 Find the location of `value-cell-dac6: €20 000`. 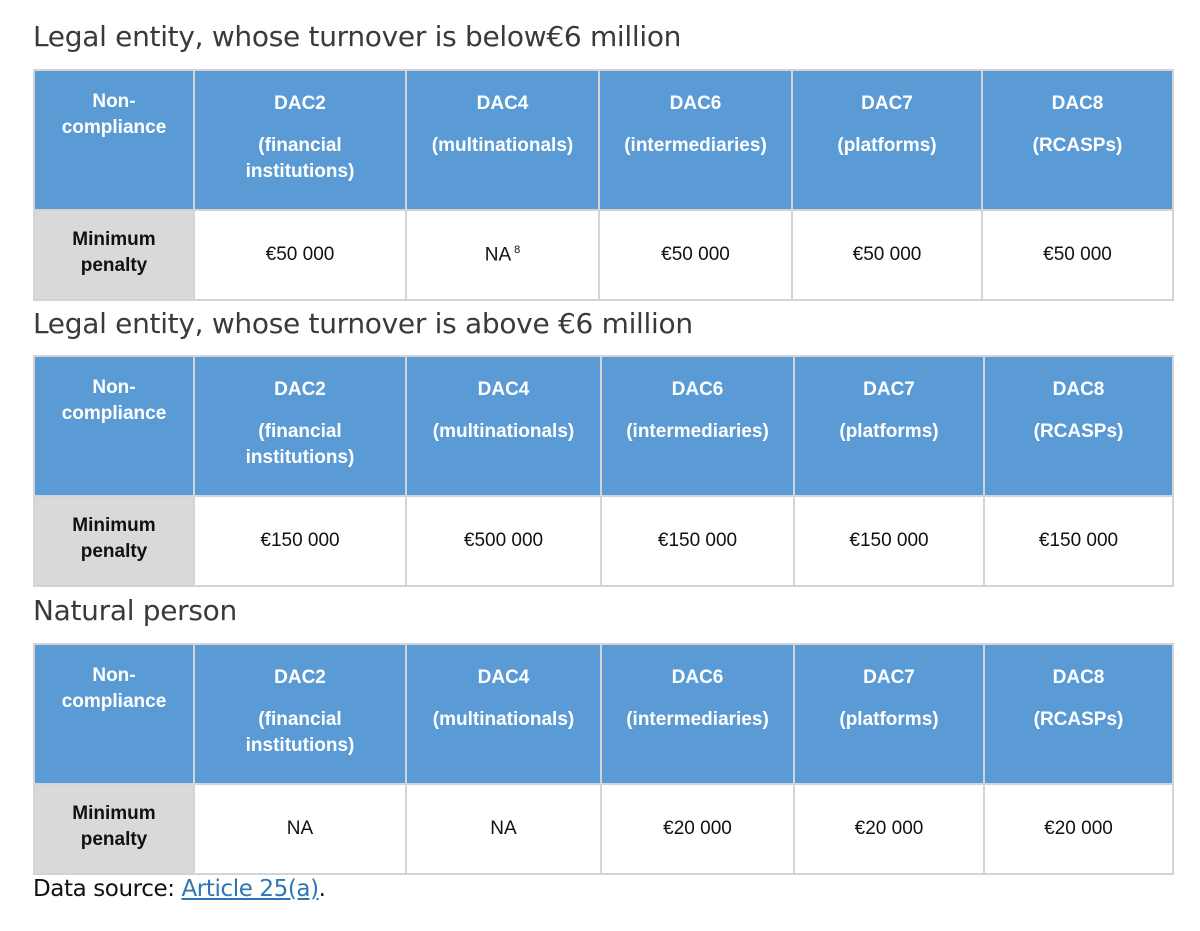

value-cell-dac6: €20 000 is located at coordinates (697, 829).